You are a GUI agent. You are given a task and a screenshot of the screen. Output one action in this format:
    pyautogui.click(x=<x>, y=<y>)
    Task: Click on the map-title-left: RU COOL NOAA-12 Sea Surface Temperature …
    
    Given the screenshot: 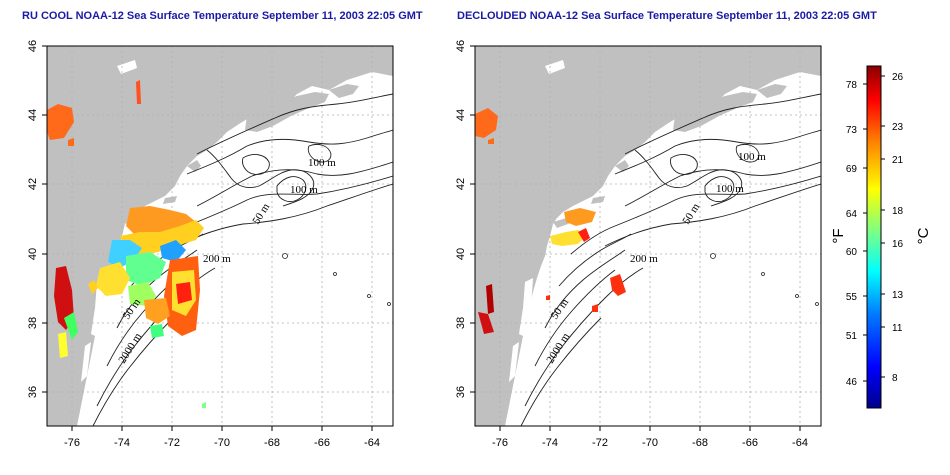 What is the action you would take?
    pyautogui.click(x=222, y=16)
    